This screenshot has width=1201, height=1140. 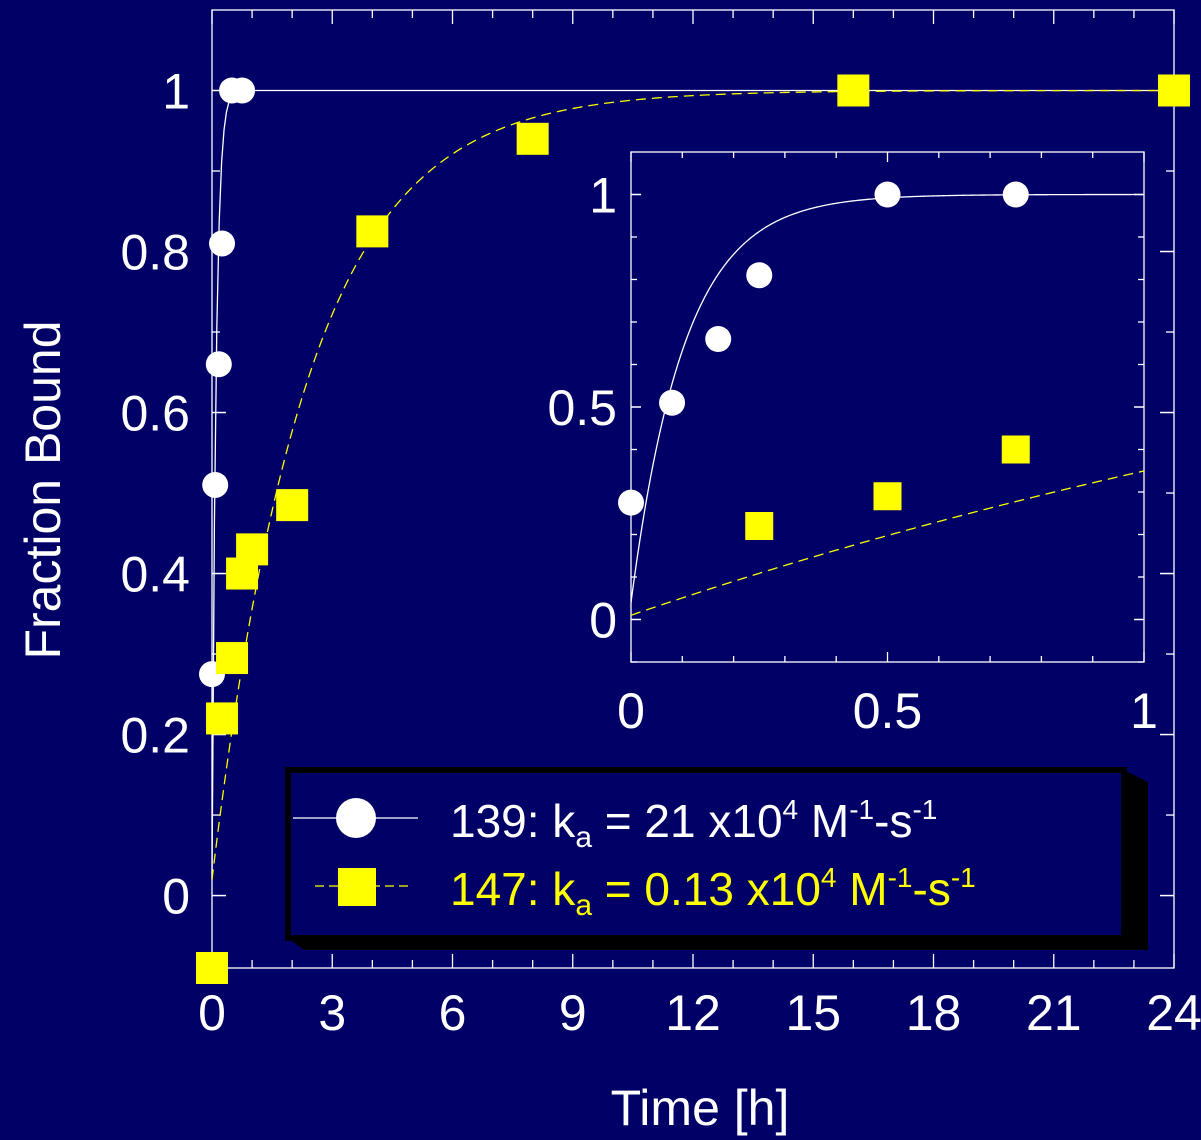 What do you see at coordinates (693, 1013) in the screenshot?
I see `x-tick-label: 12` at bounding box center [693, 1013].